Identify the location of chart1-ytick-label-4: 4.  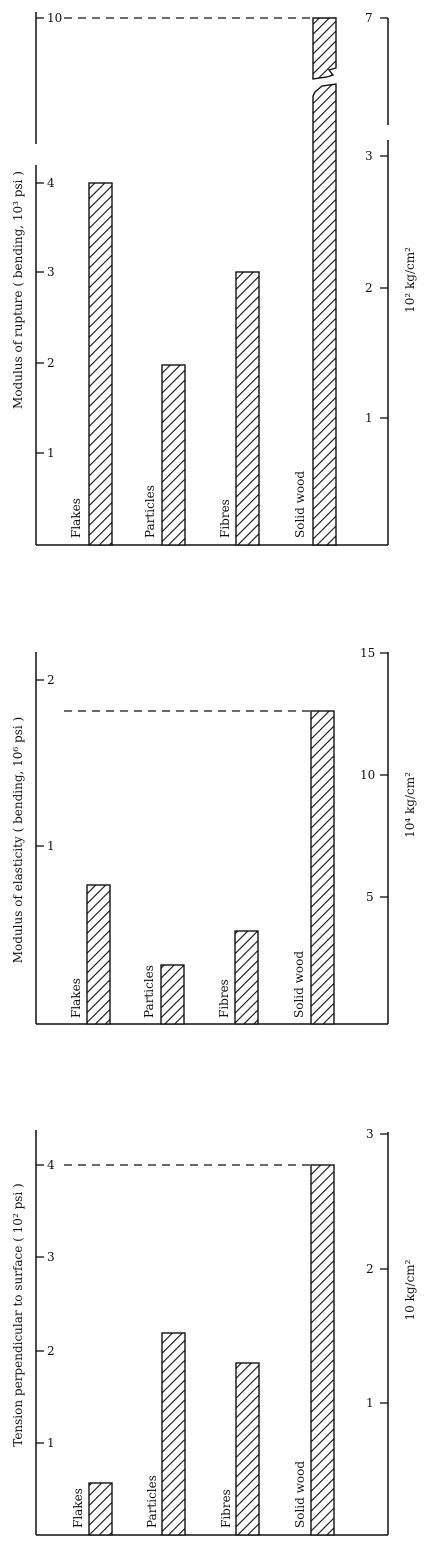
(51, 183).